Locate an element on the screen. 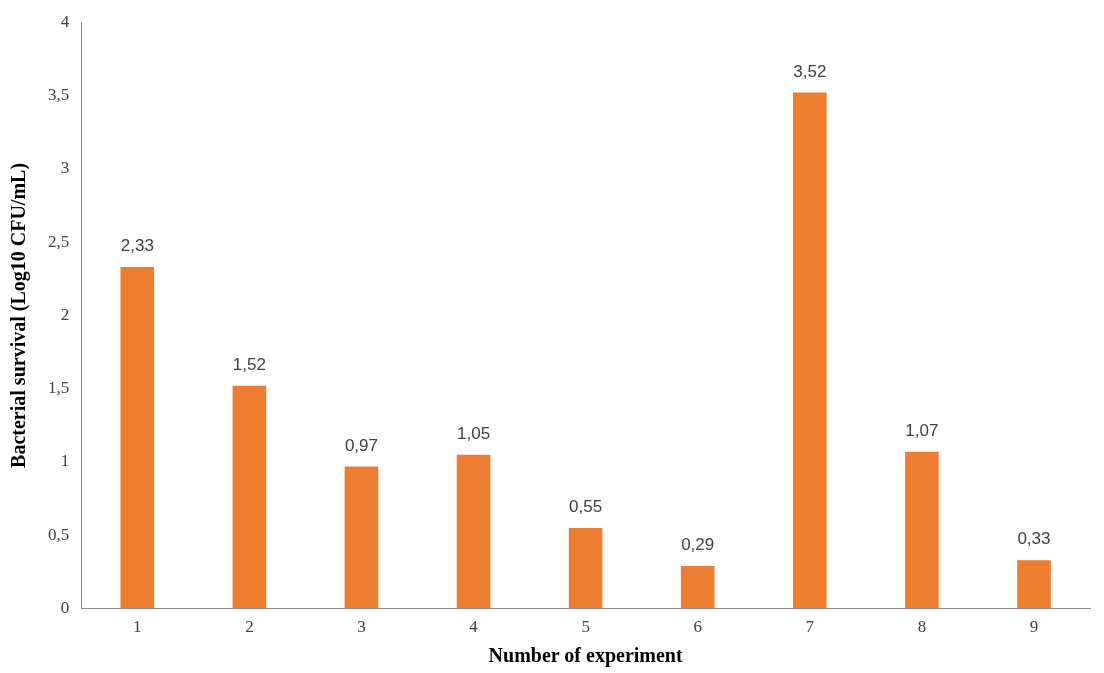 This screenshot has width=1104, height=673. x-tick-label: 1 is located at coordinates (137, 627).